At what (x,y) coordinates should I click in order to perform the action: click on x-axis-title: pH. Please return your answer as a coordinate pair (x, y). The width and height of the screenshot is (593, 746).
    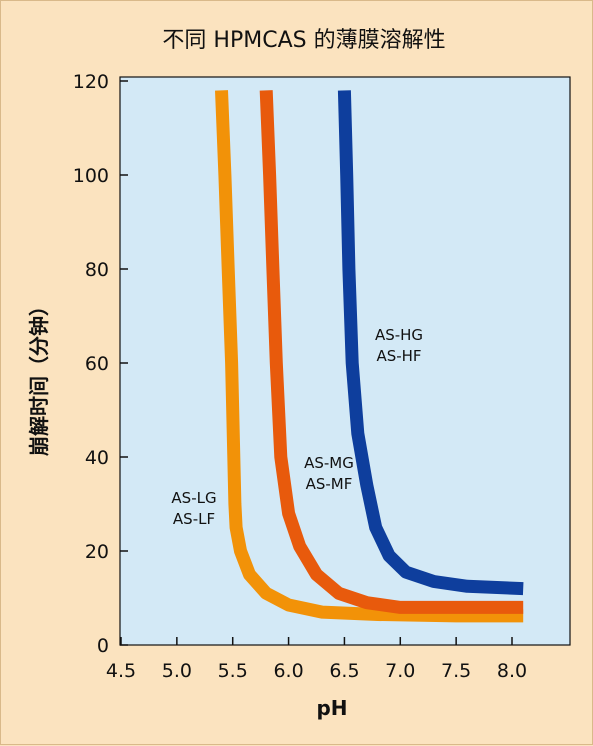
    Looking at the image, I should click on (331, 708).